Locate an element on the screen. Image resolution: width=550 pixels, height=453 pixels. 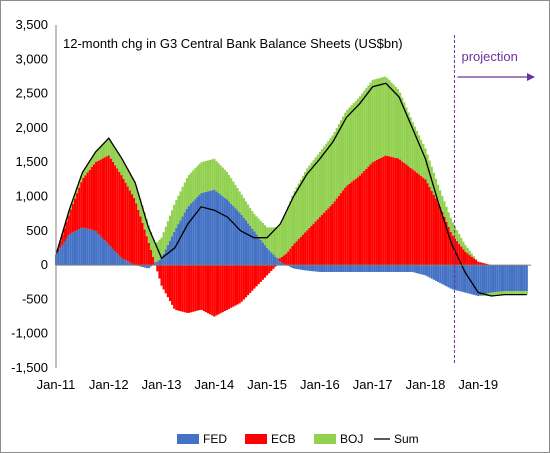
y-tick-label: -1,000 is located at coordinates (29, 333).